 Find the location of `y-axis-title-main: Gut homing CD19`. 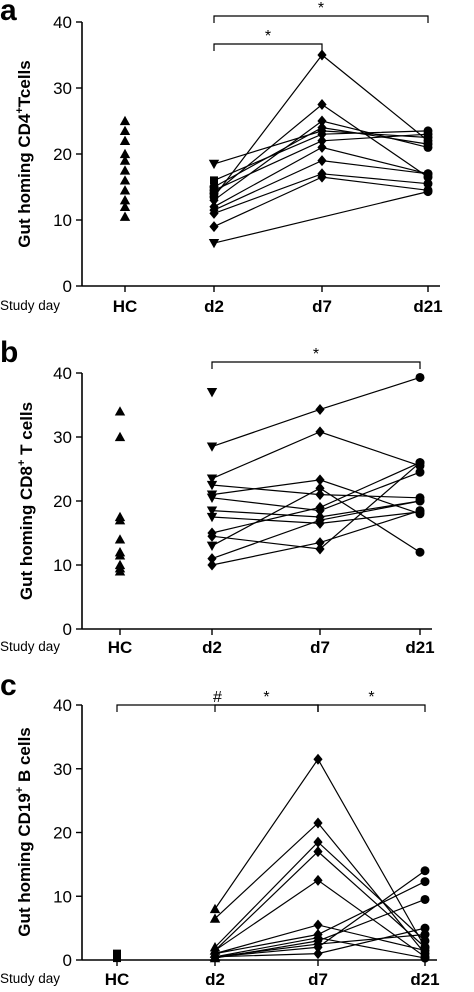

y-axis-title-main: Gut homing CD19 is located at coordinates (24, 865).